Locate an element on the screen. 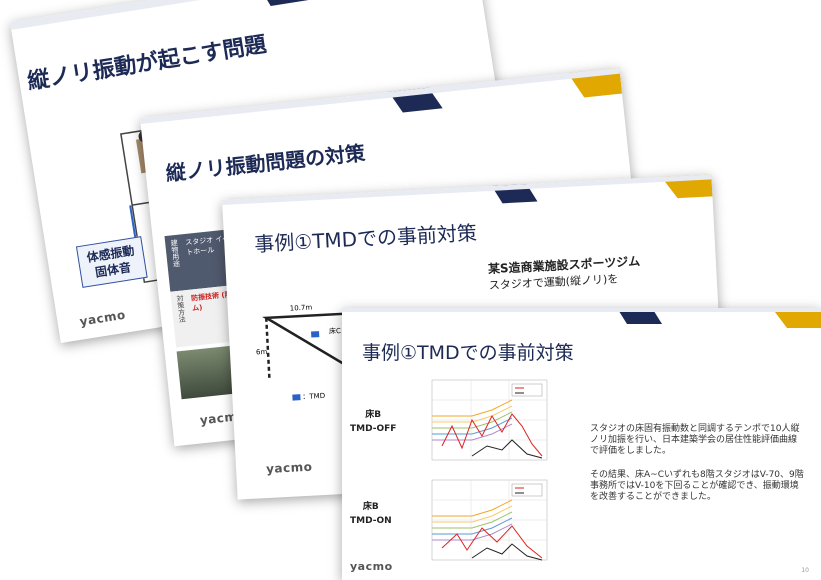  plan-depth-label: 6m is located at coordinates (261, 352).